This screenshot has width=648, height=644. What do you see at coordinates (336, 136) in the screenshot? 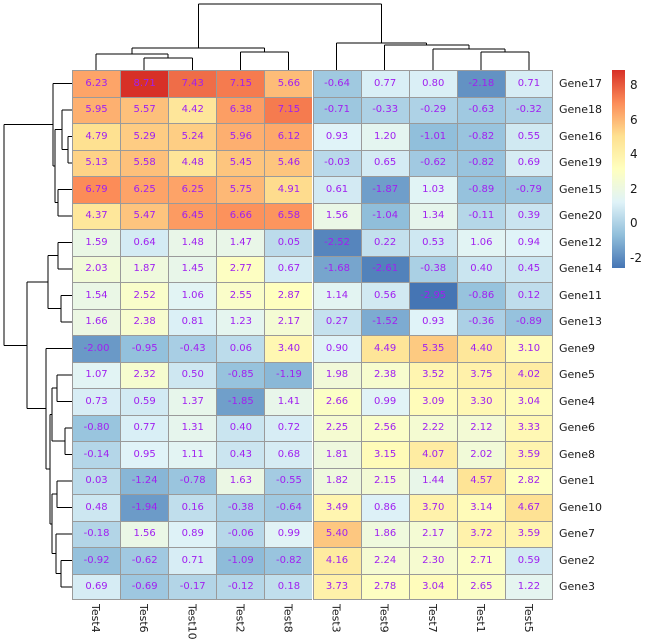
I see `heatmap-cell: 0.93` at bounding box center [336, 136].